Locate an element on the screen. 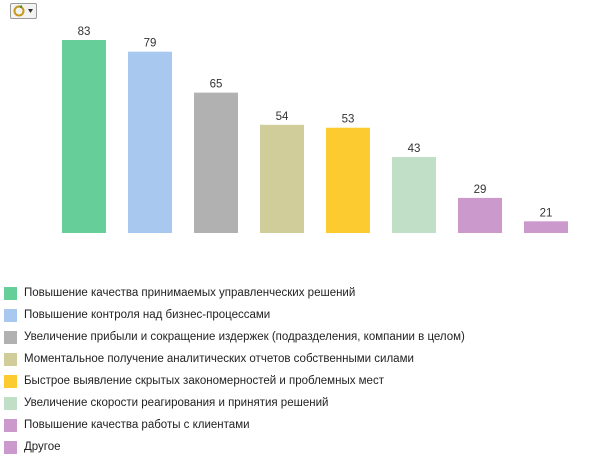 The image size is (589, 465). bar-value-label-2: 79 is located at coordinates (150, 44).